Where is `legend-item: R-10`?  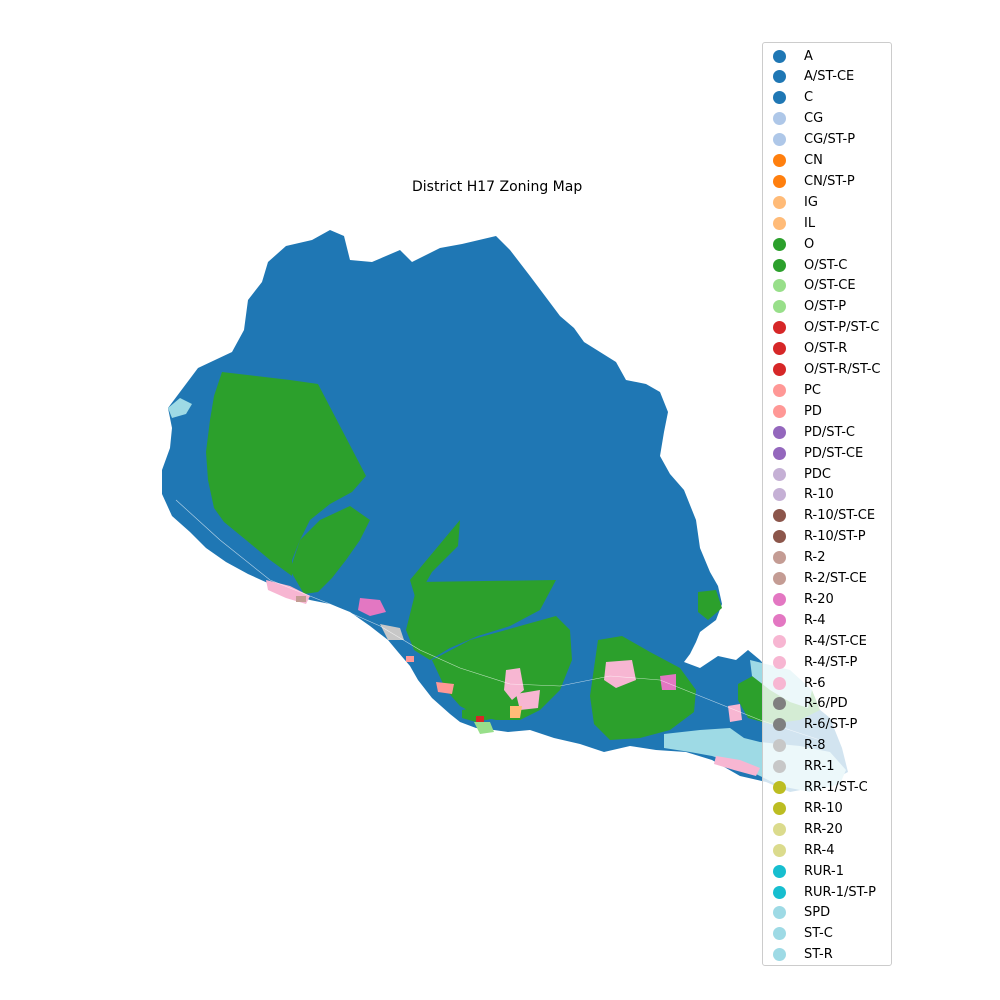
legend-item: R-10 is located at coordinates (803, 495).